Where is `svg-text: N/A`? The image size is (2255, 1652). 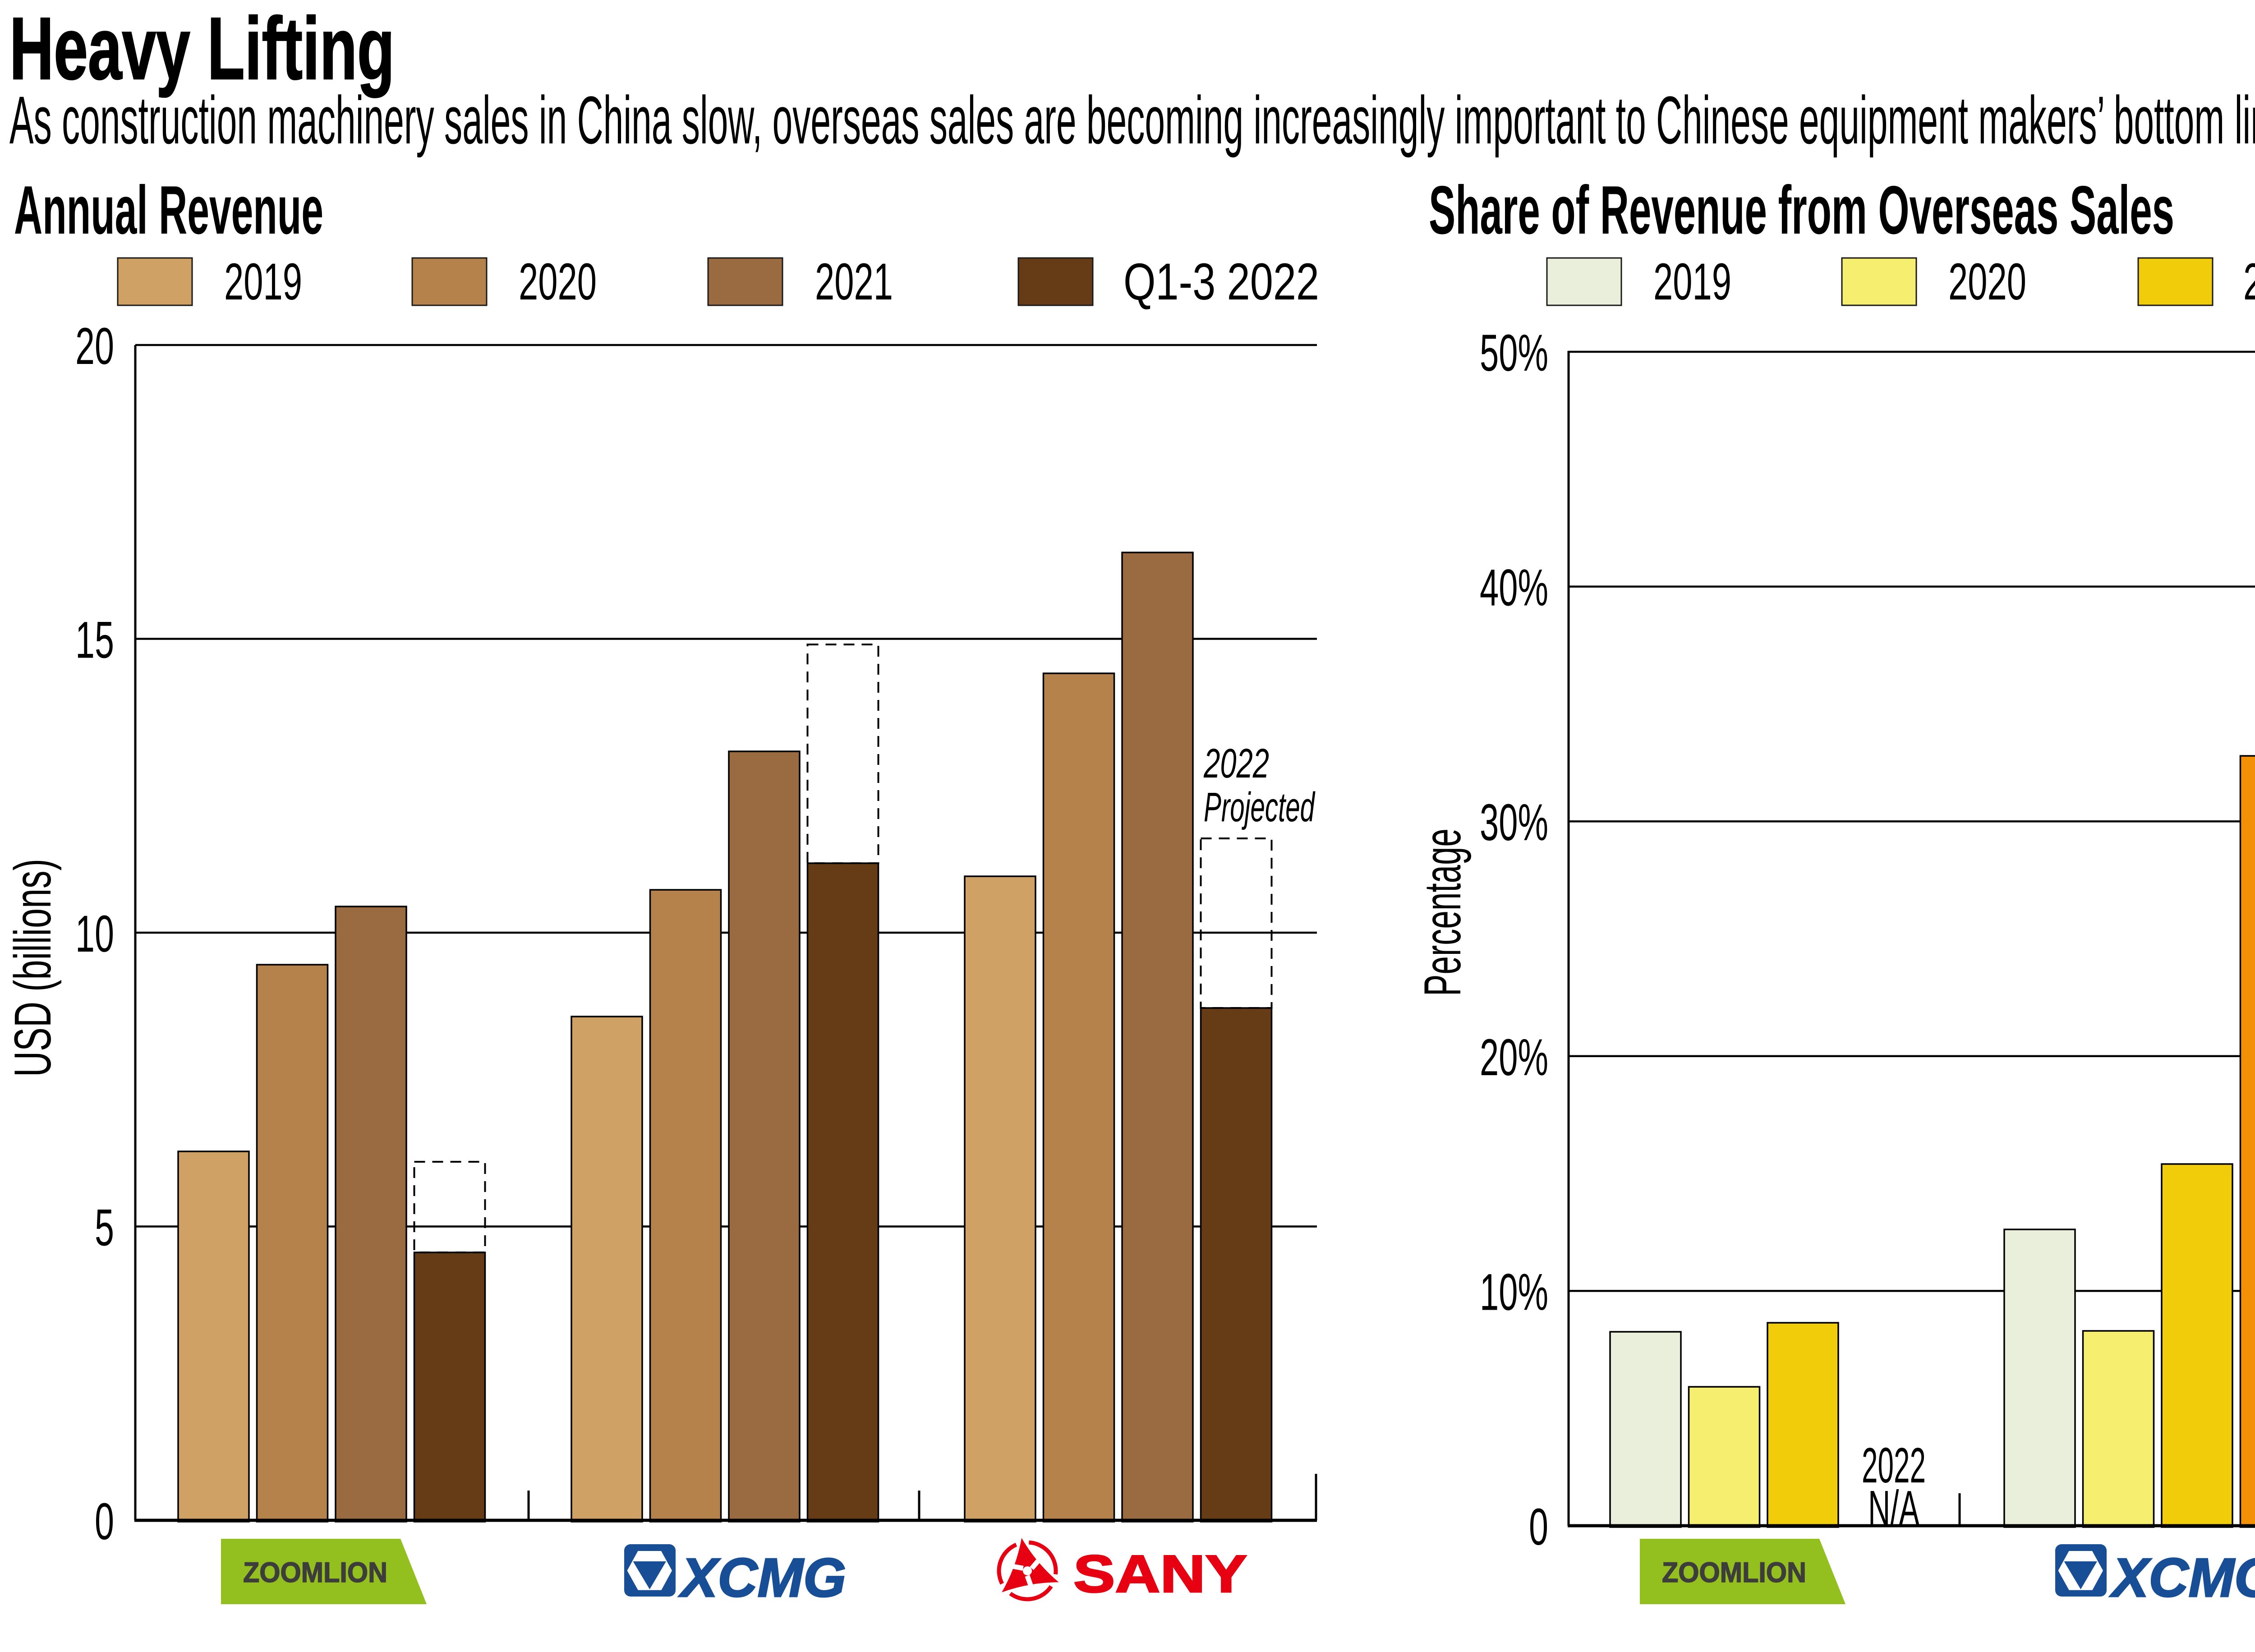 svg-text: N/A is located at coordinates (1893, 1509).